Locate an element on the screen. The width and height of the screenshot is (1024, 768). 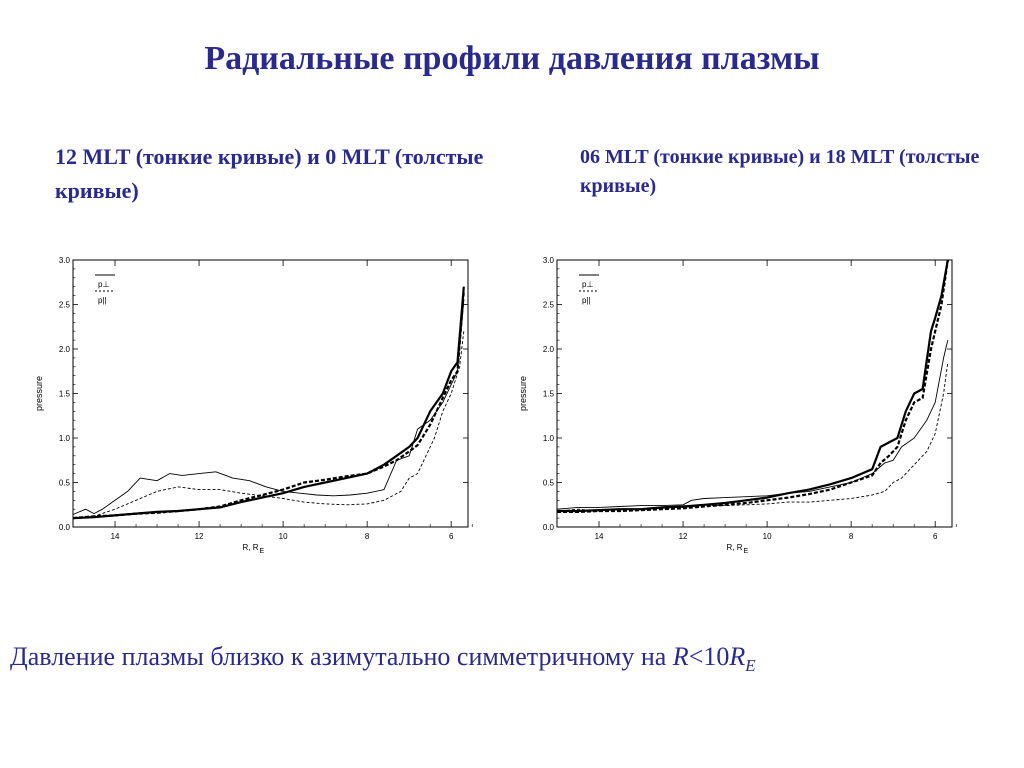
footer-lt-value: <10 is located at coordinates (709, 656).